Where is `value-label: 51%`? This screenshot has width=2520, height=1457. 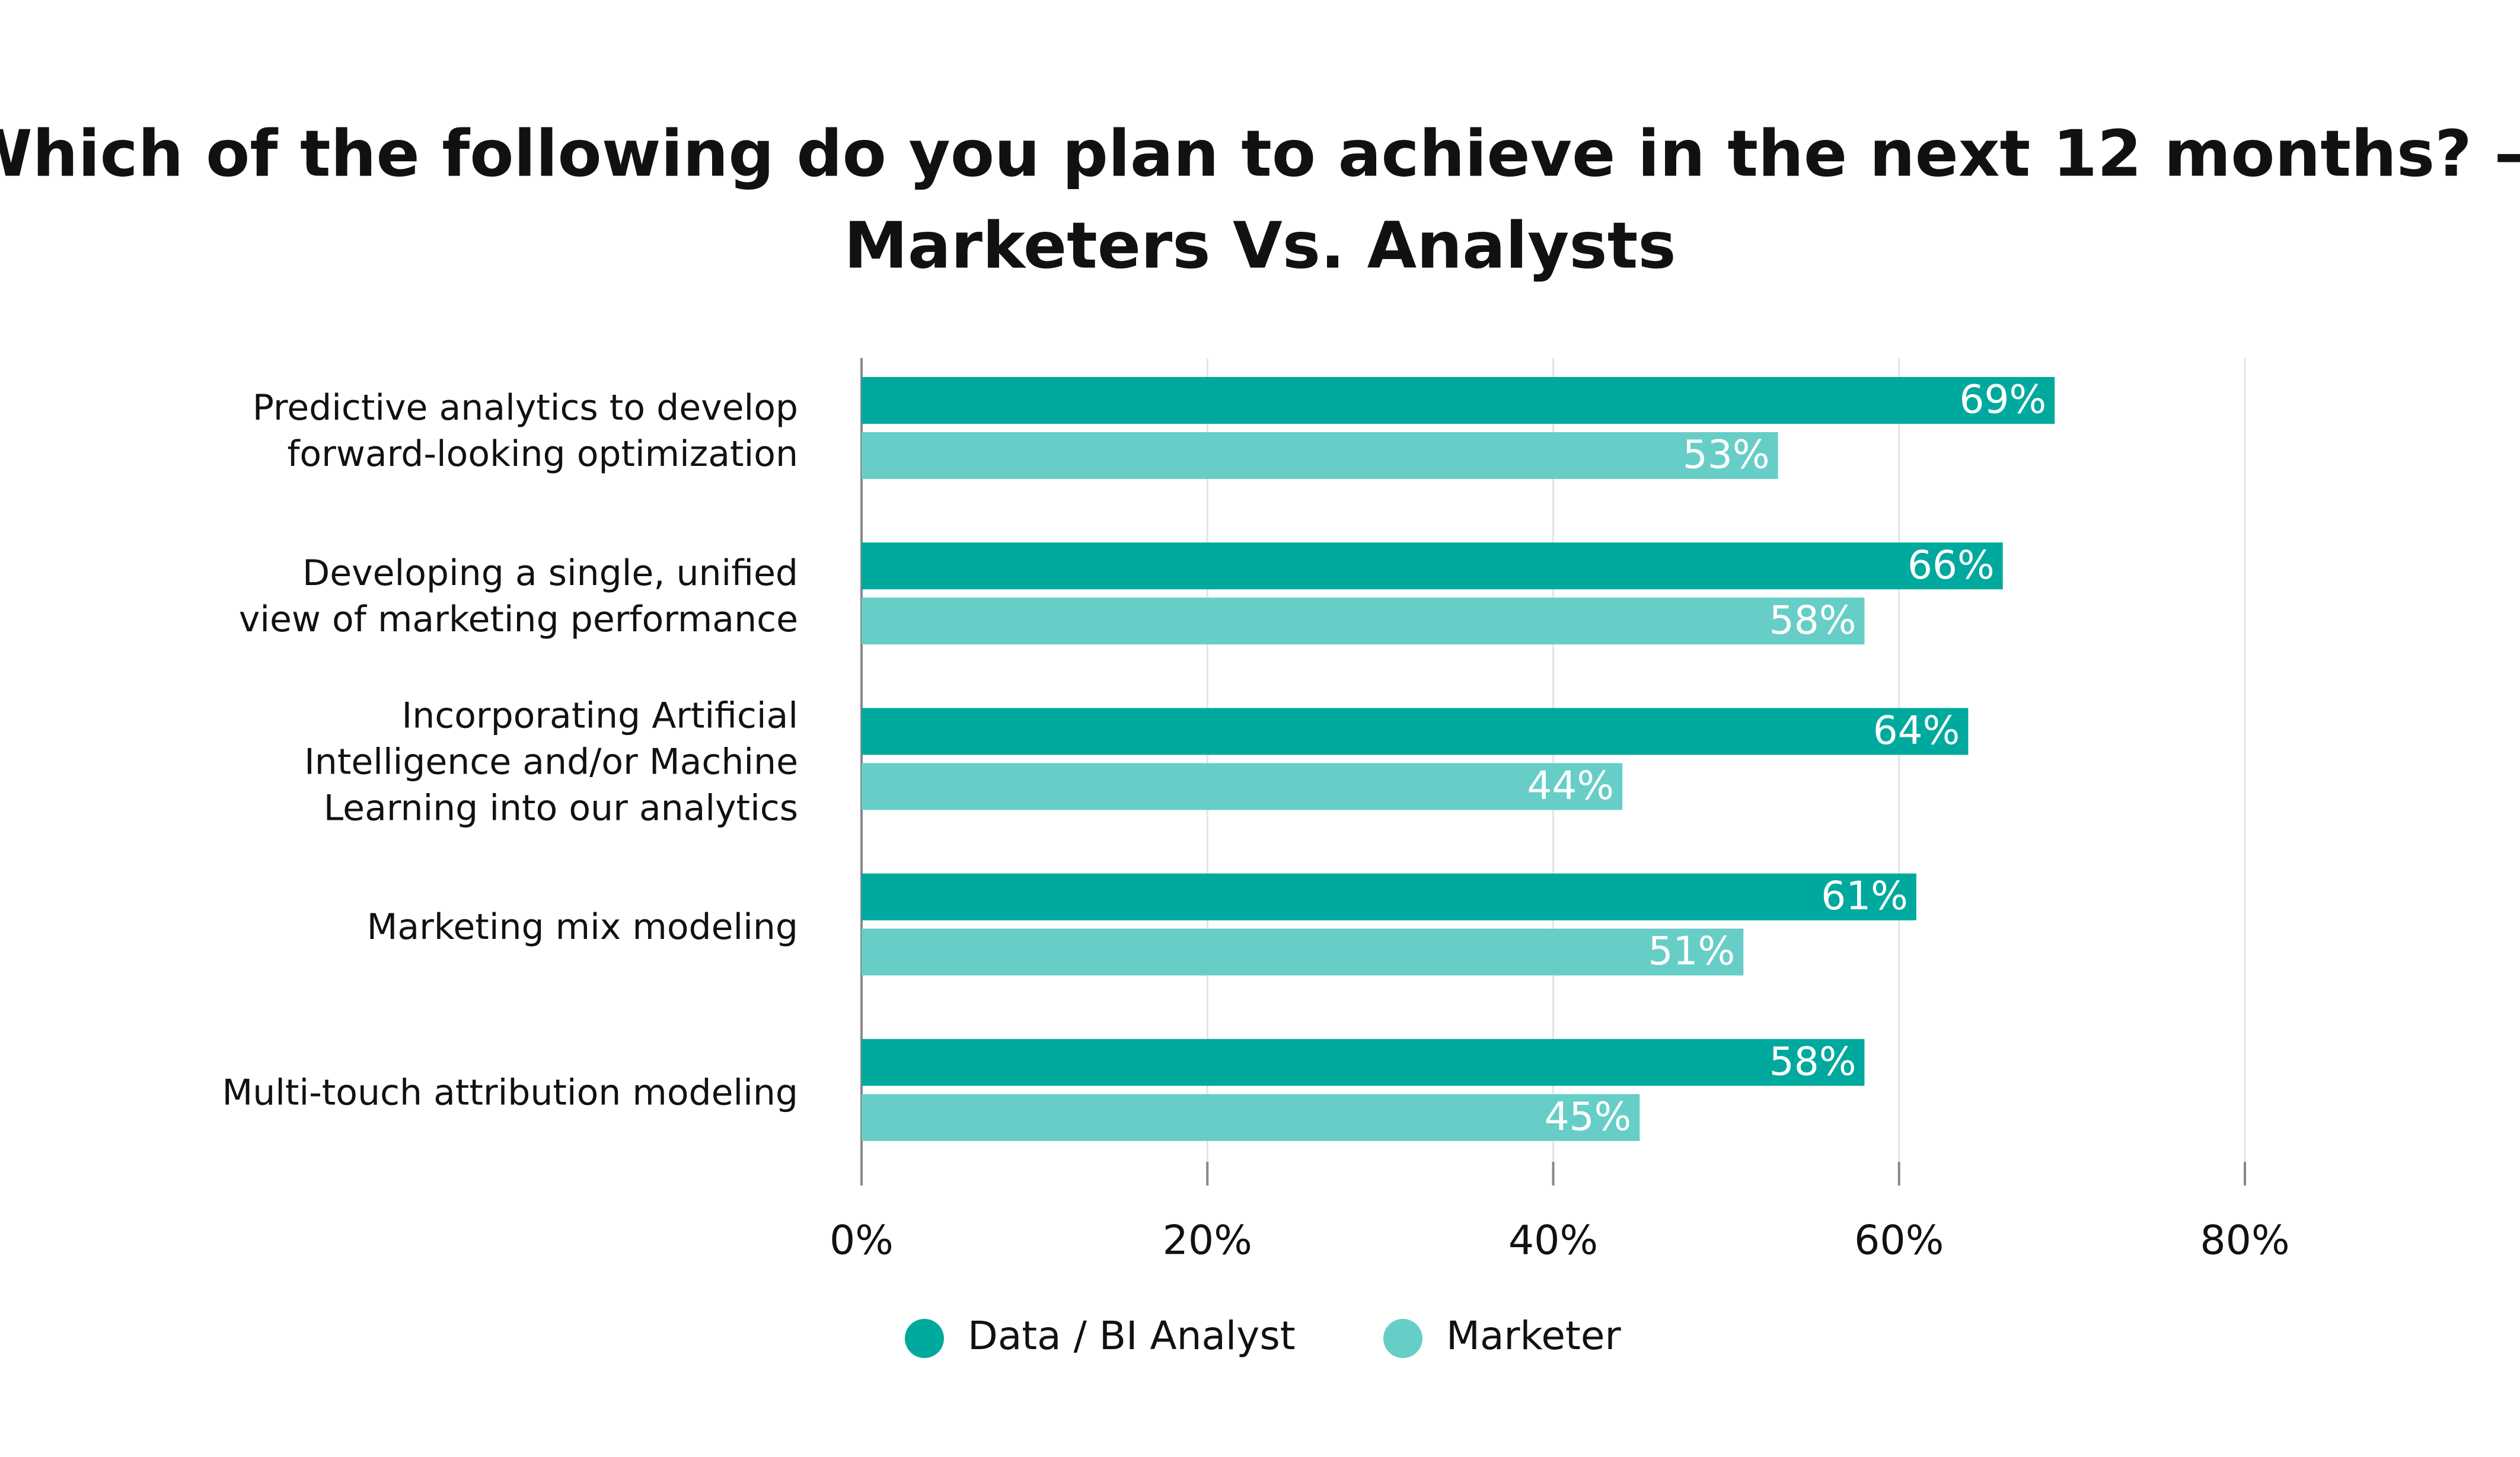
value-label: 51% is located at coordinates (1692, 951).